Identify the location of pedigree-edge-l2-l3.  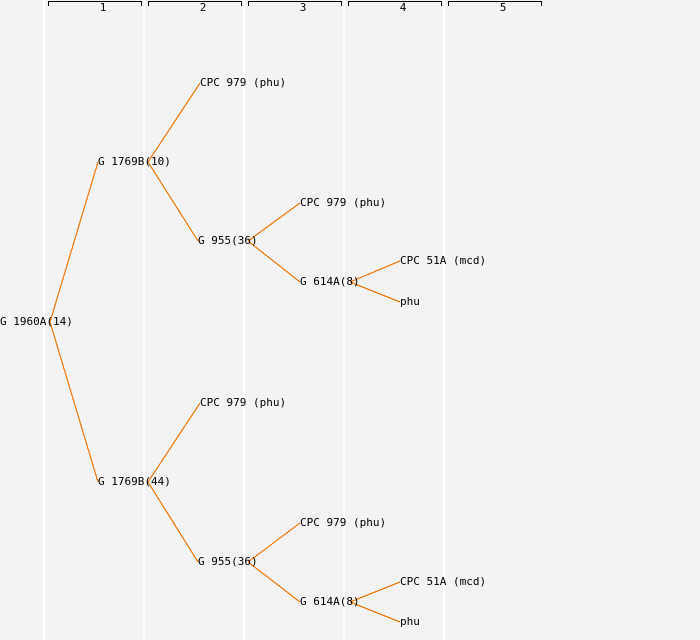
(274, 582).